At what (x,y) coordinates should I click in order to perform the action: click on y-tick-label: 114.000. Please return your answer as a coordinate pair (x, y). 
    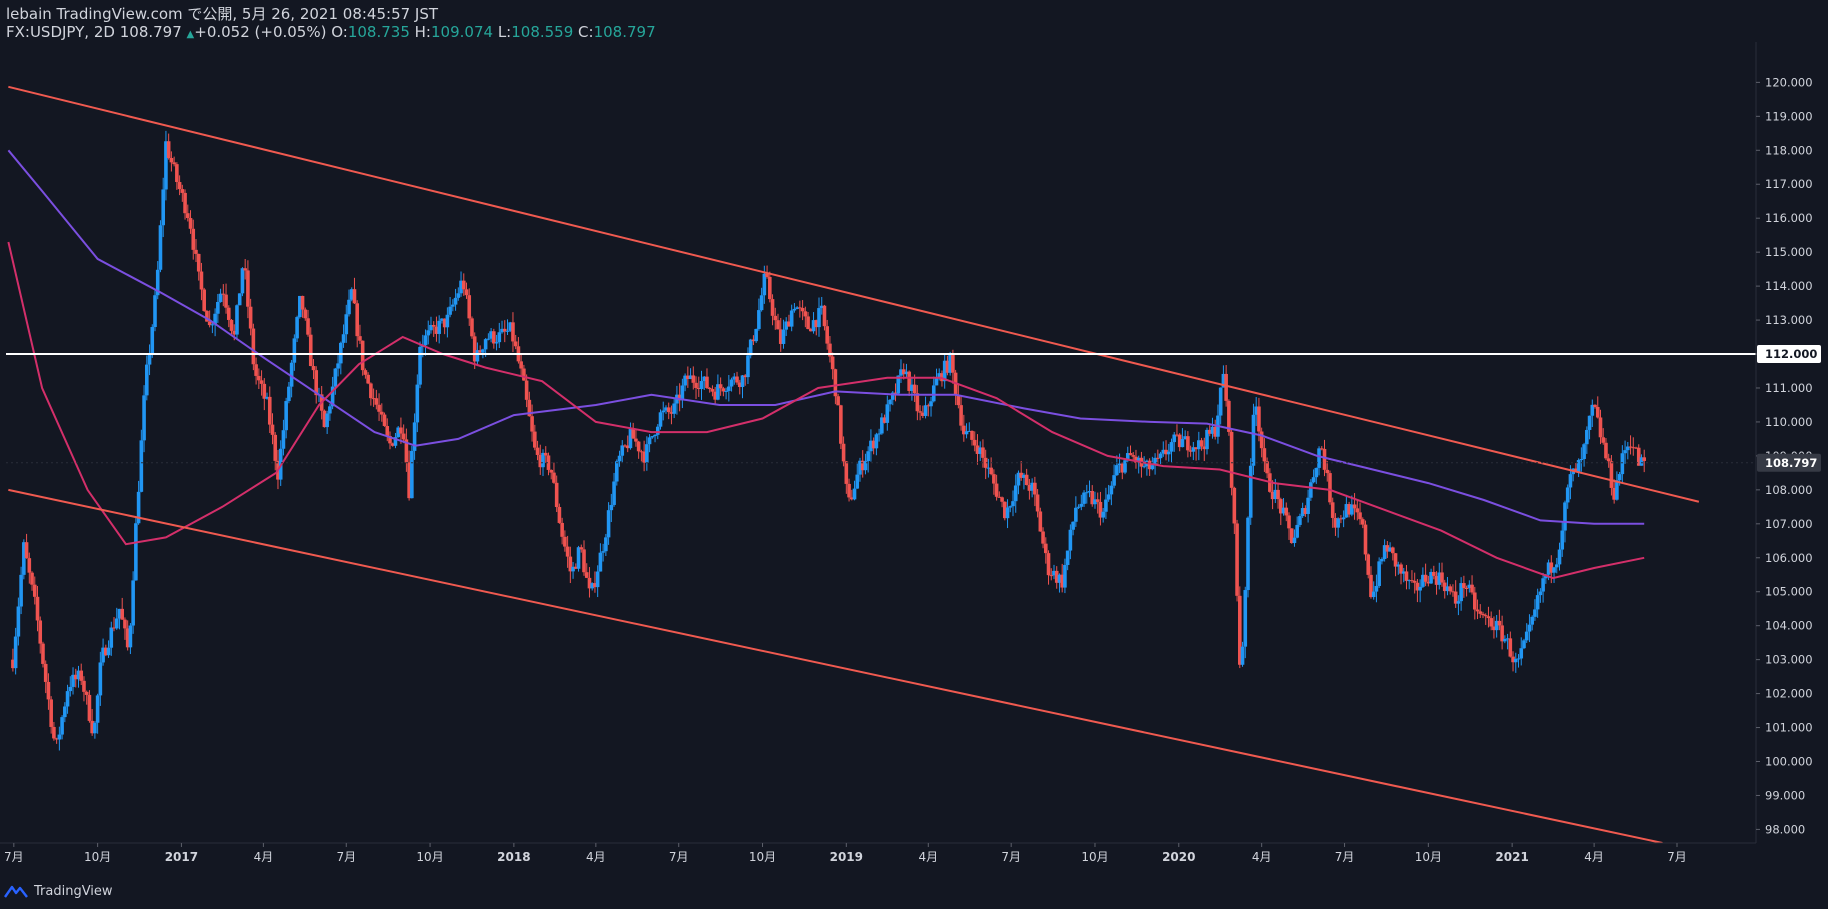
    Looking at the image, I should click on (1789, 286).